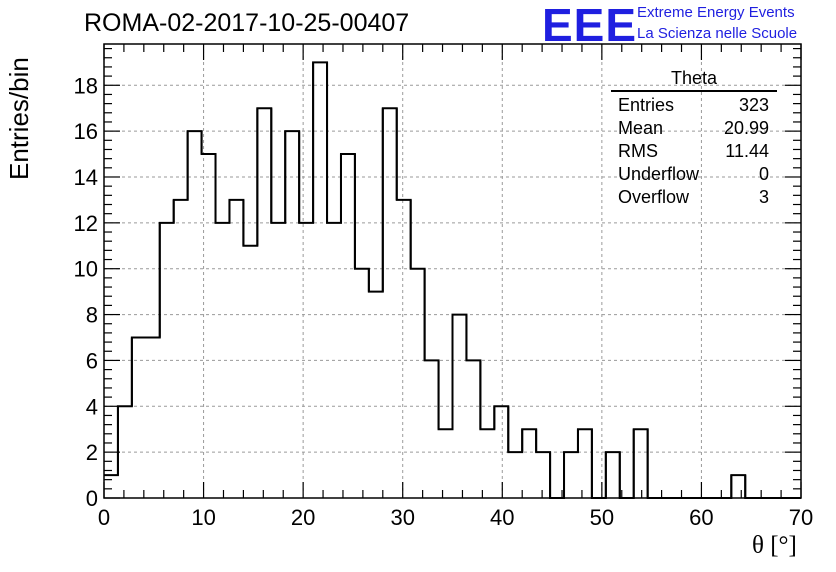 The width and height of the screenshot is (836, 572). What do you see at coordinates (753, 105) in the screenshot?
I see `stats-value: 323` at bounding box center [753, 105].